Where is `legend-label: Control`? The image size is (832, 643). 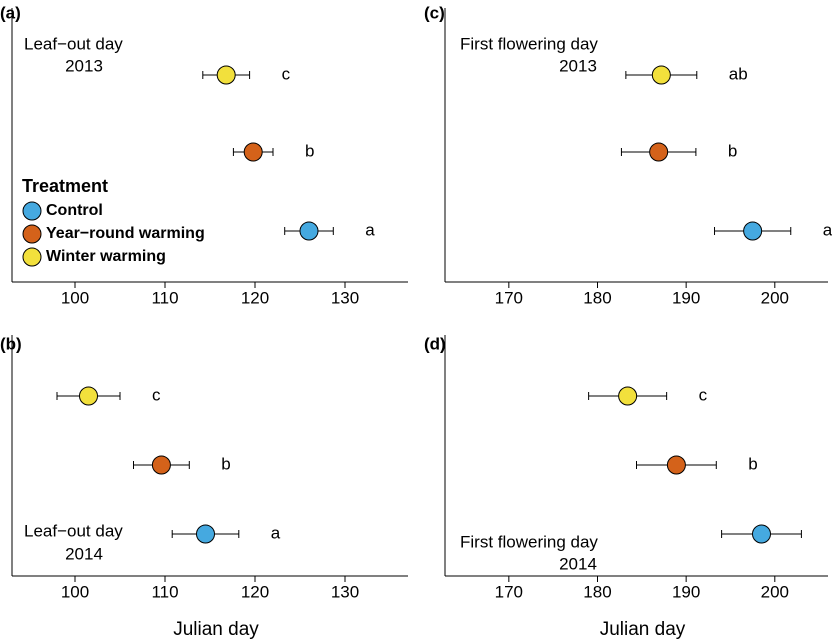
legend-label: Control is located at coordinates (74, 210).